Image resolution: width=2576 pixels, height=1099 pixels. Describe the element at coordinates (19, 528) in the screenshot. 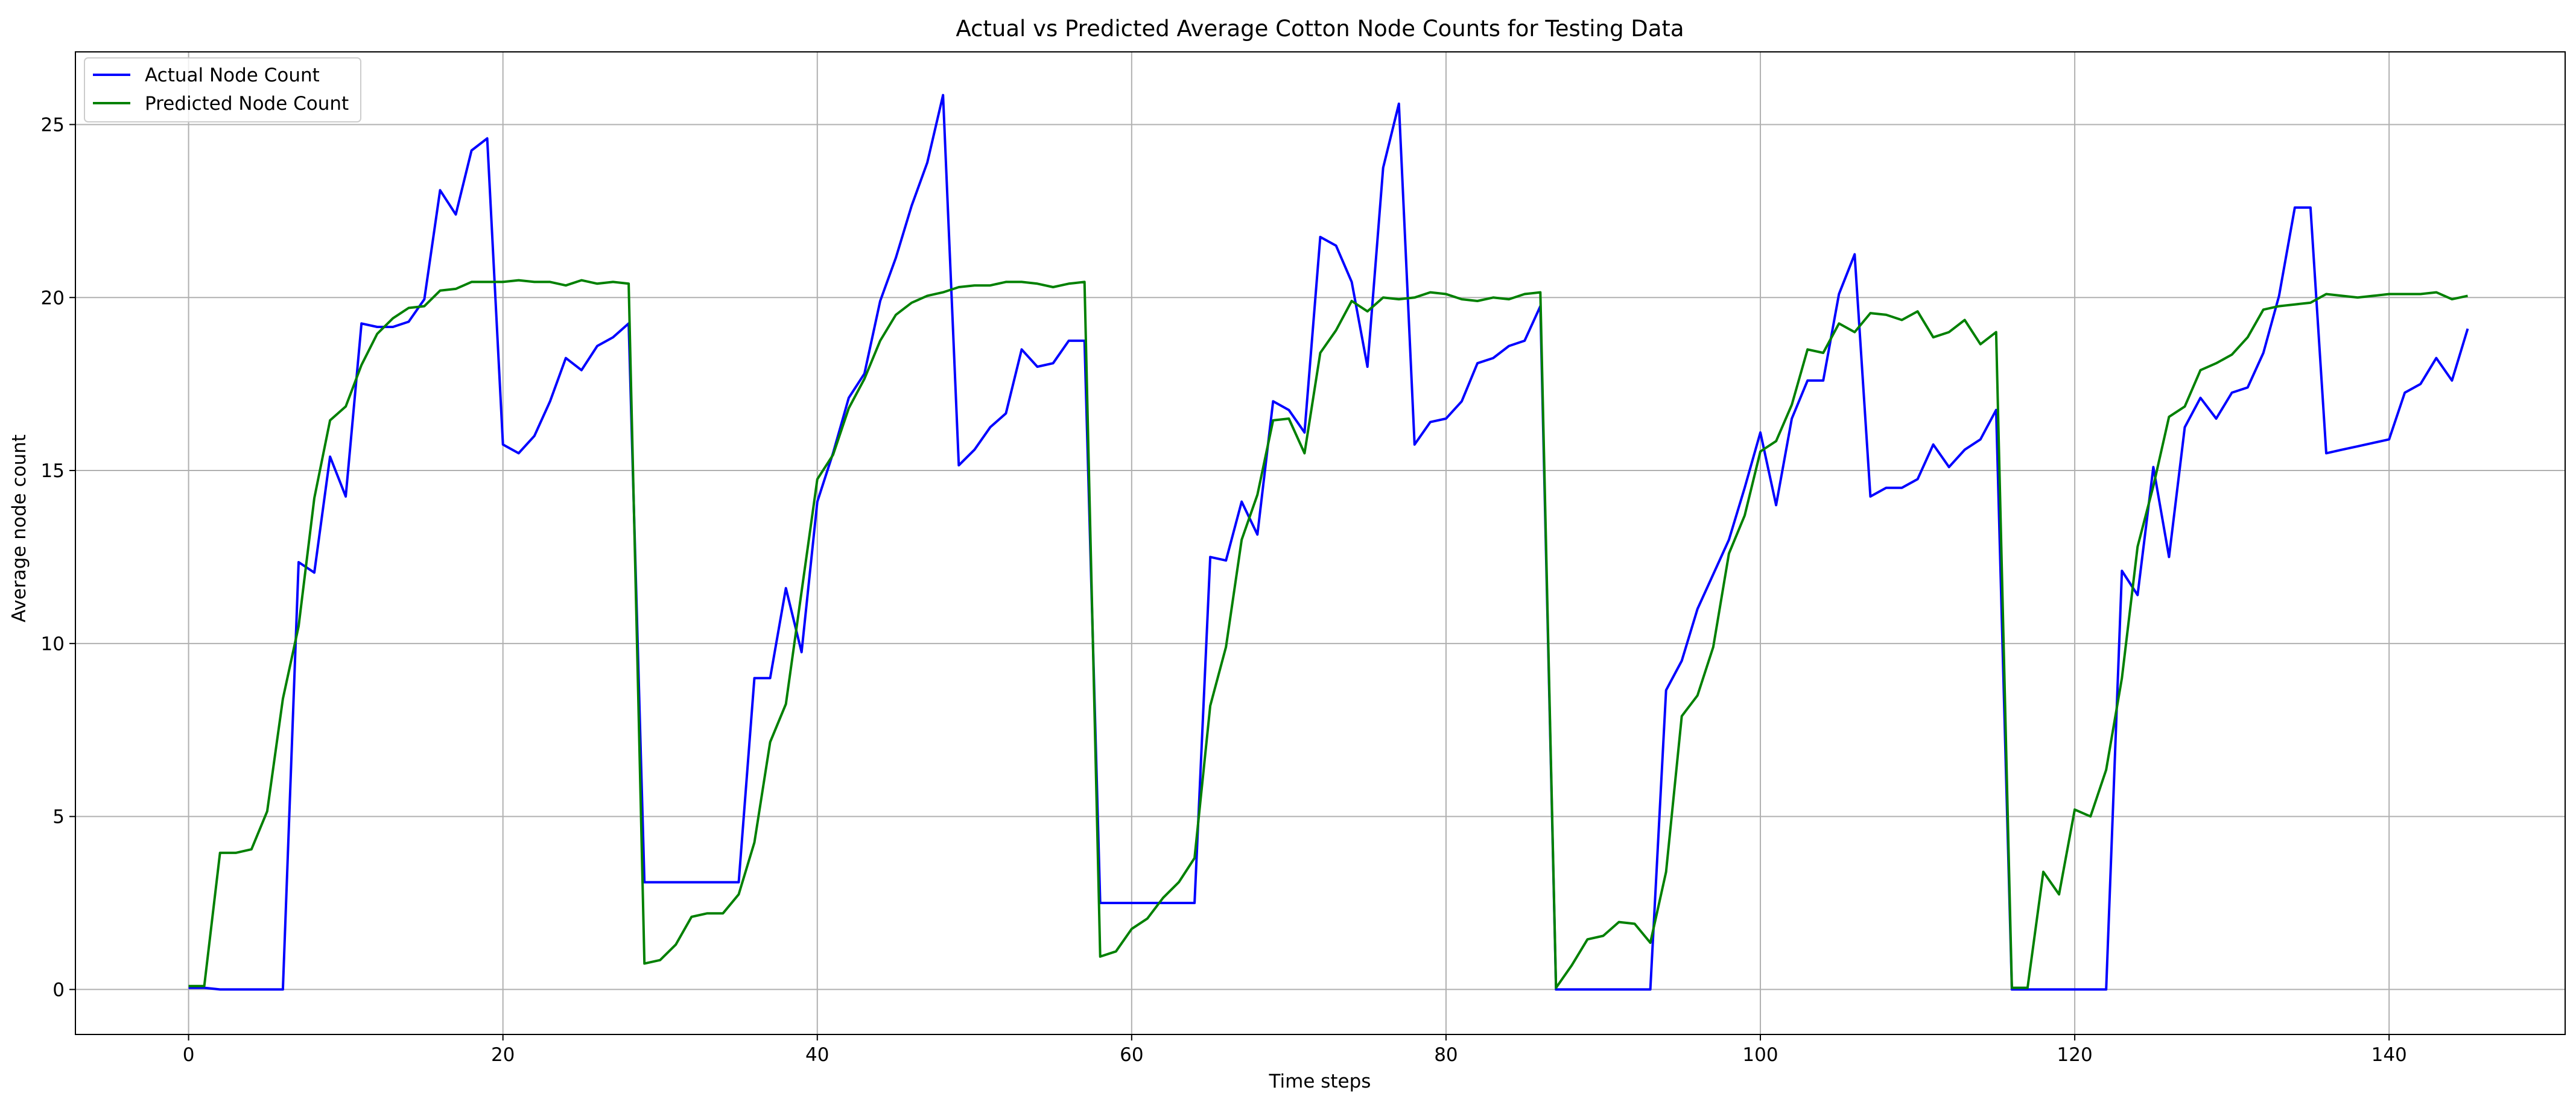

I see `y-axis-label: Average node count` at that location.